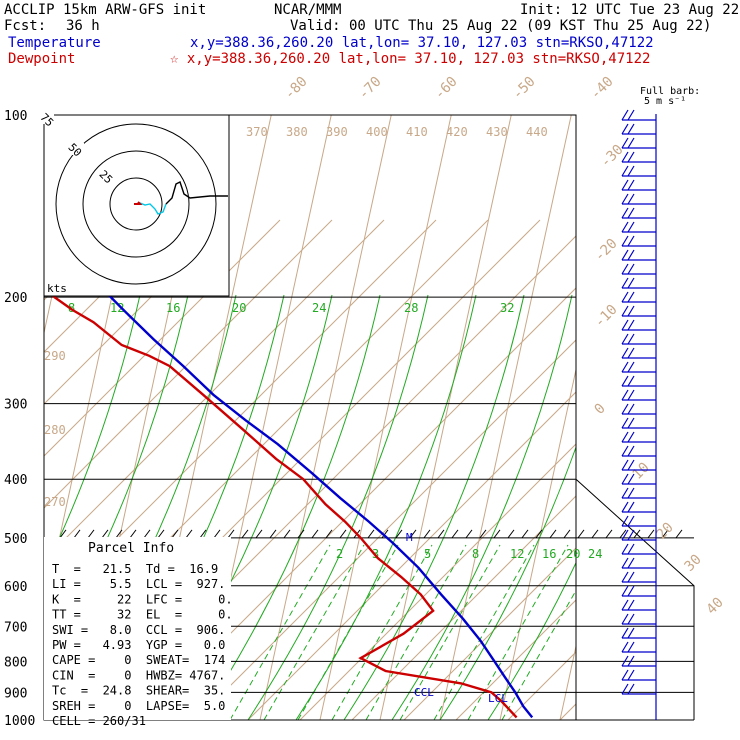 This screenshot has width=740, height=740. I want to click on theta-label: 270, so click(55, 502).